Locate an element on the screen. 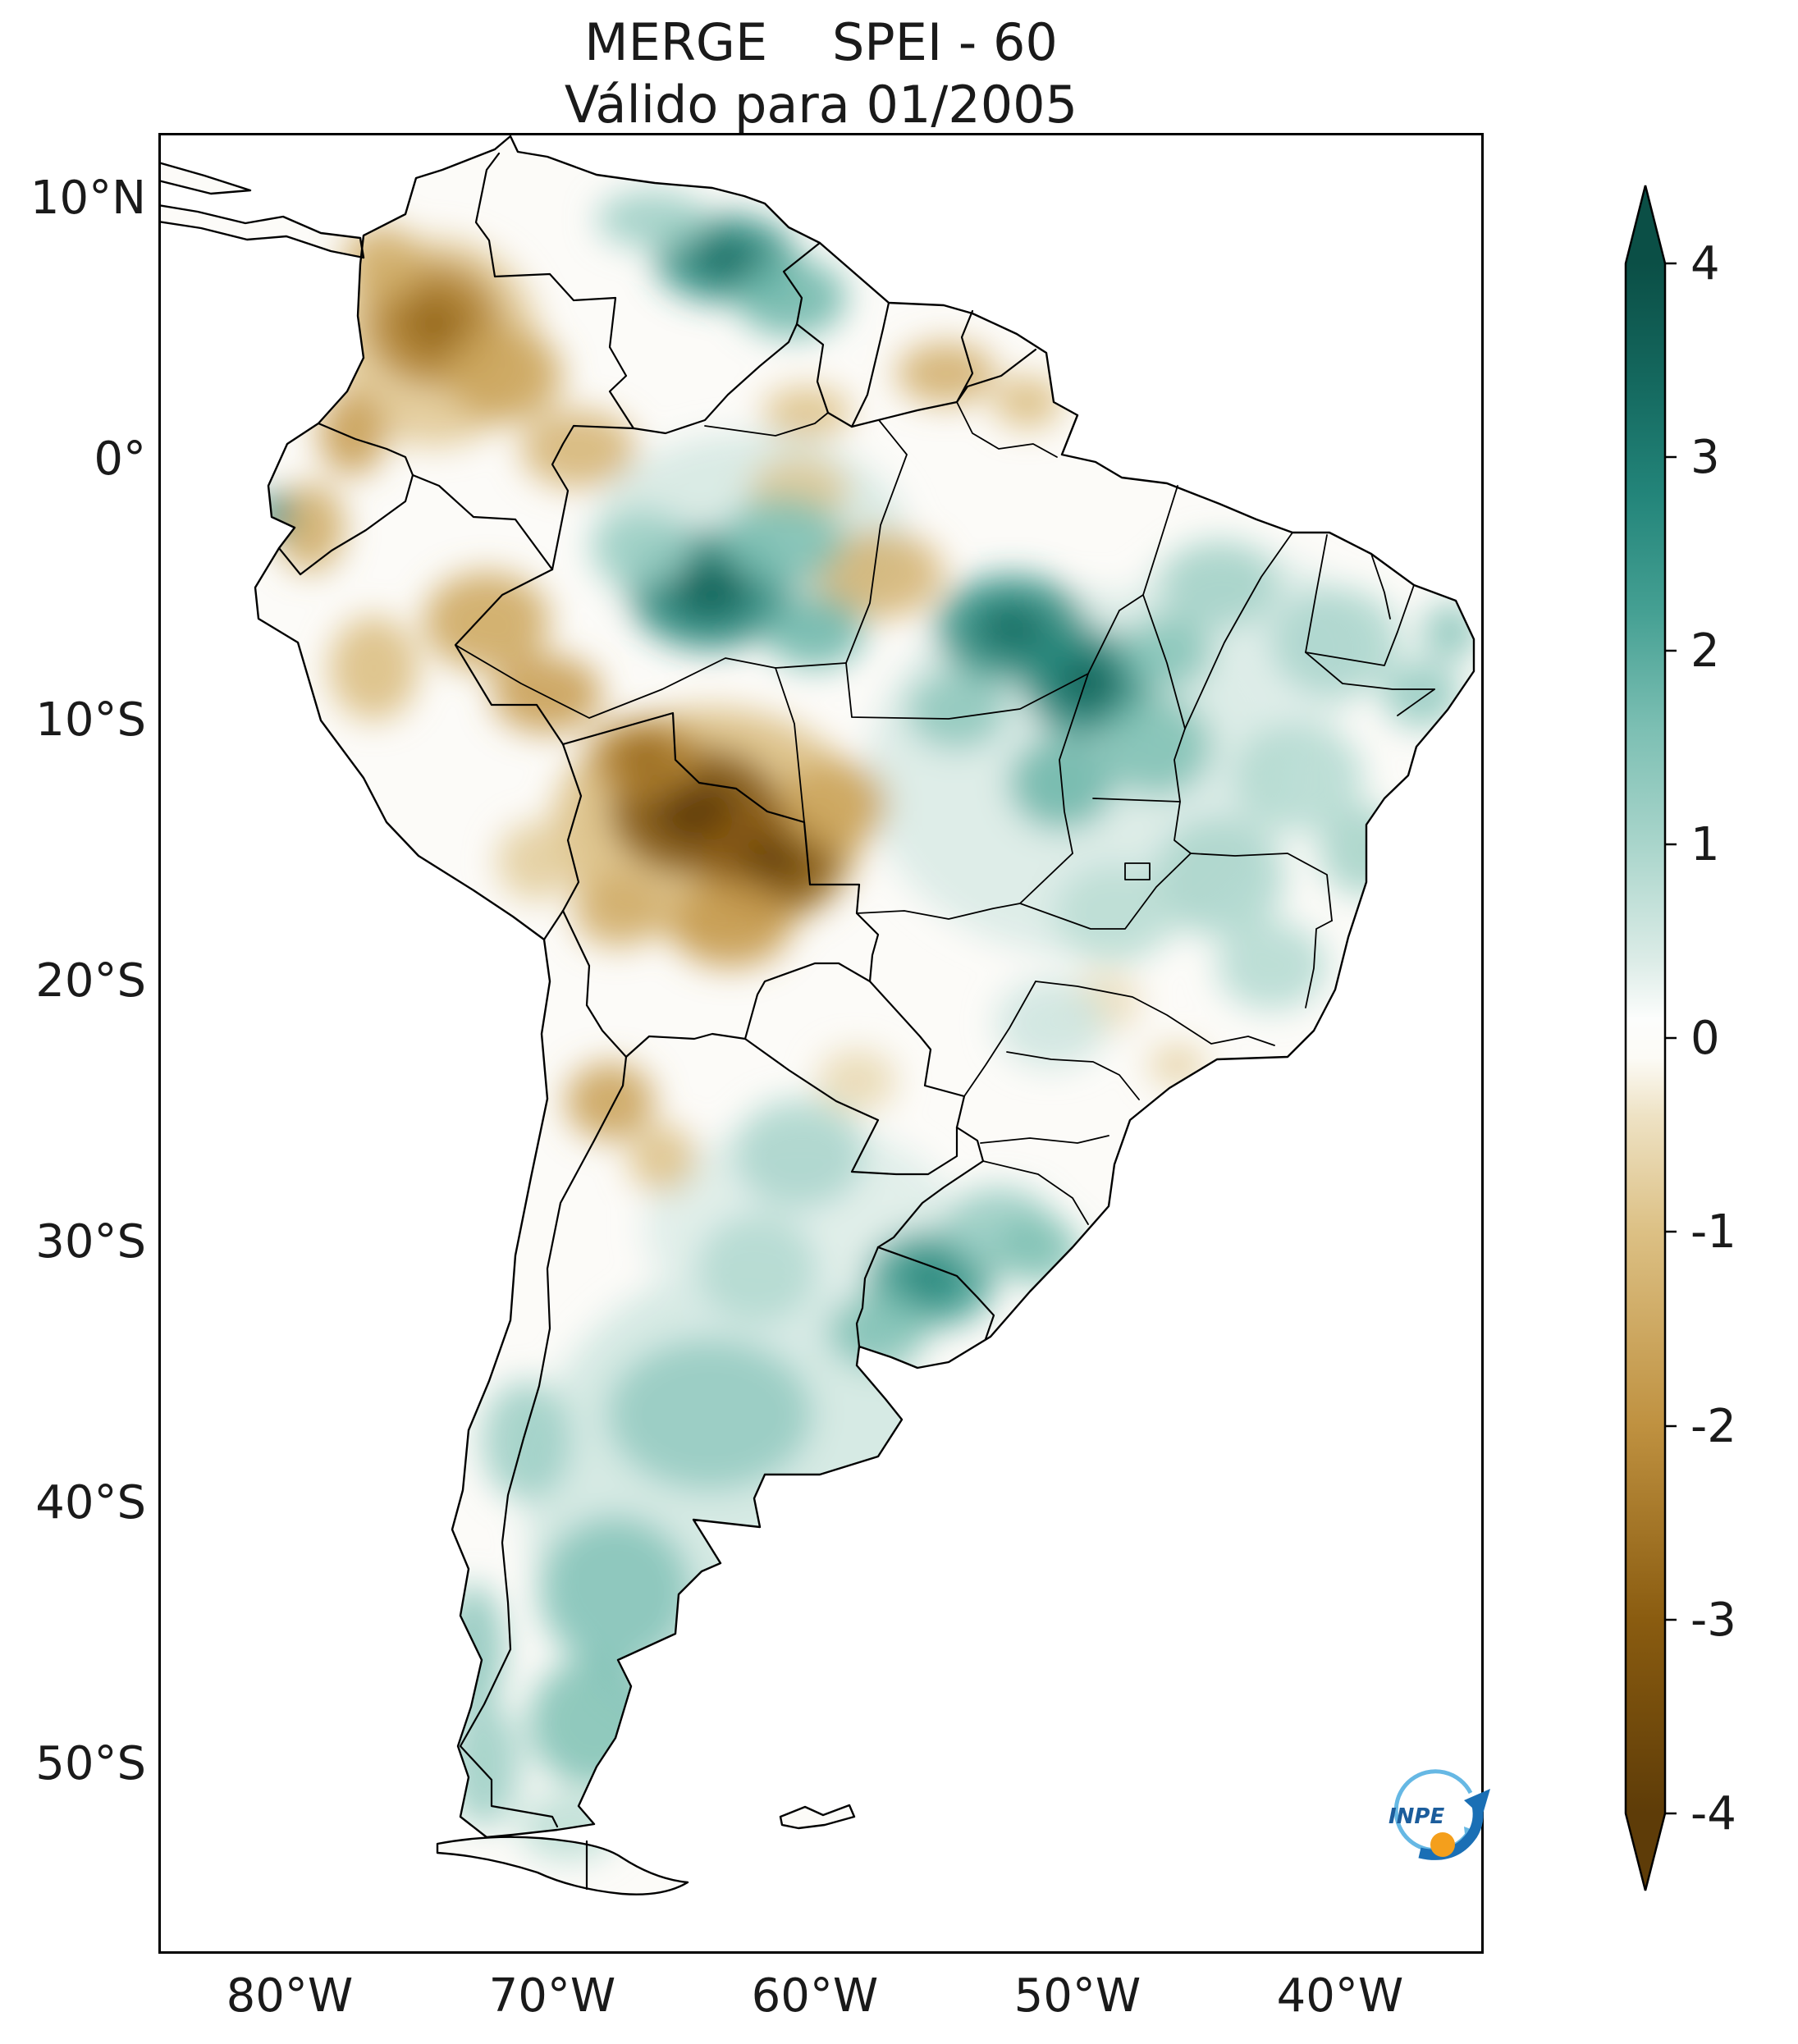  lat-tick-30s: 30°S is located at coordinates (90, 1242).